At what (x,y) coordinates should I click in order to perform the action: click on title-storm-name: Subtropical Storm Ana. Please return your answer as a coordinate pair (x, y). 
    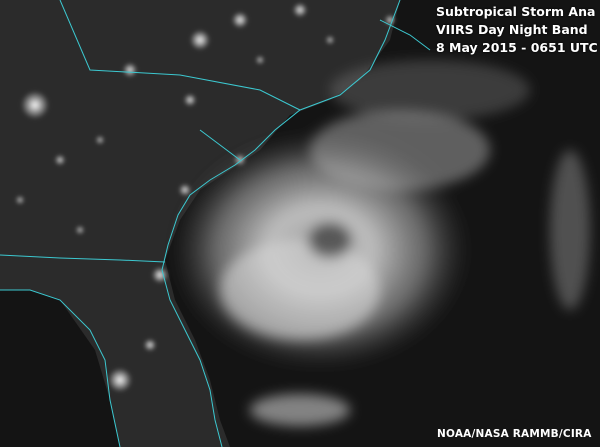
    Looking at the image, I should click on (516, 11).